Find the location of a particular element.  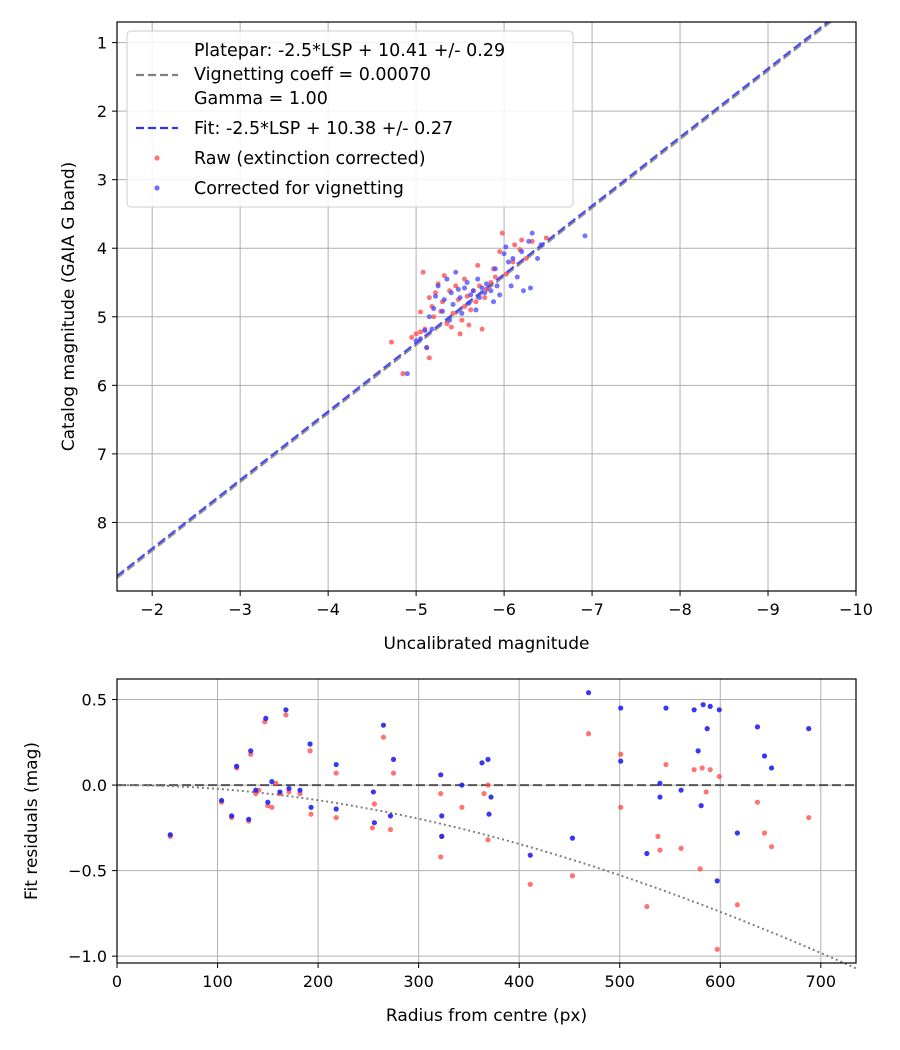

legend-corrected-marker is located at coordinates (157, 188).